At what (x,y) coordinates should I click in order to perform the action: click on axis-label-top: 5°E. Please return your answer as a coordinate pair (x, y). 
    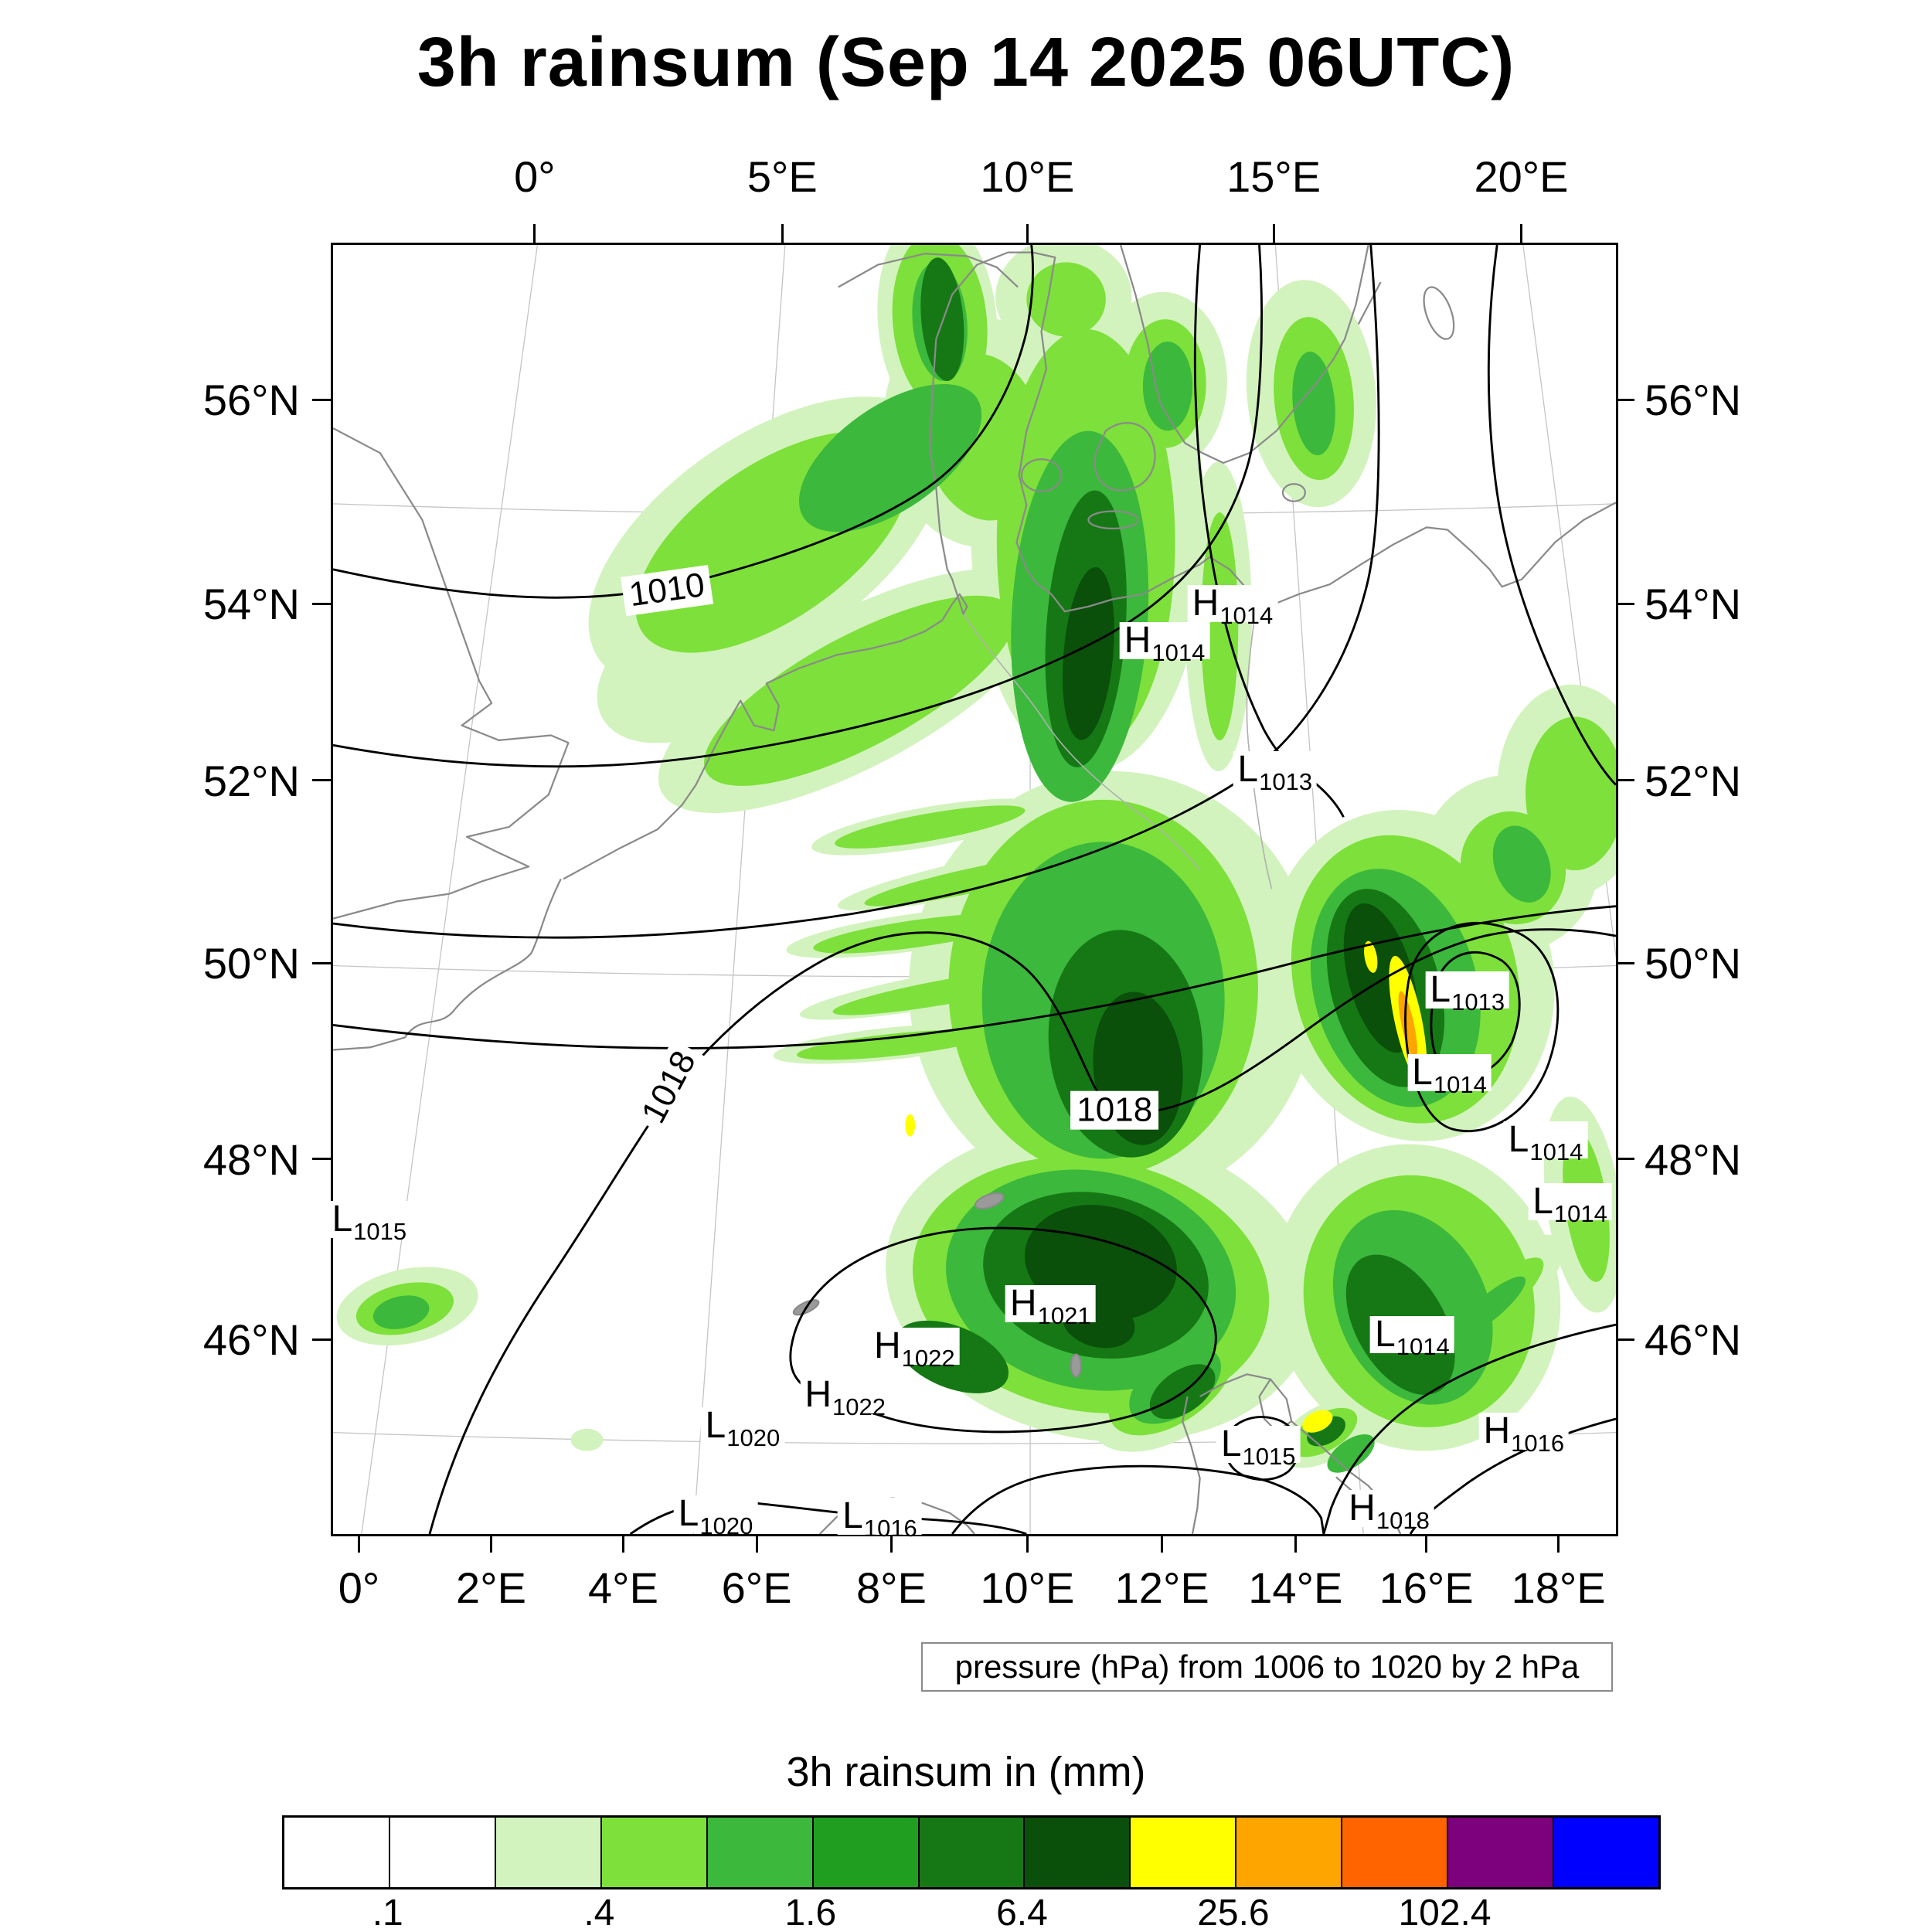
    Looking at the image, I should click on (783, 176).